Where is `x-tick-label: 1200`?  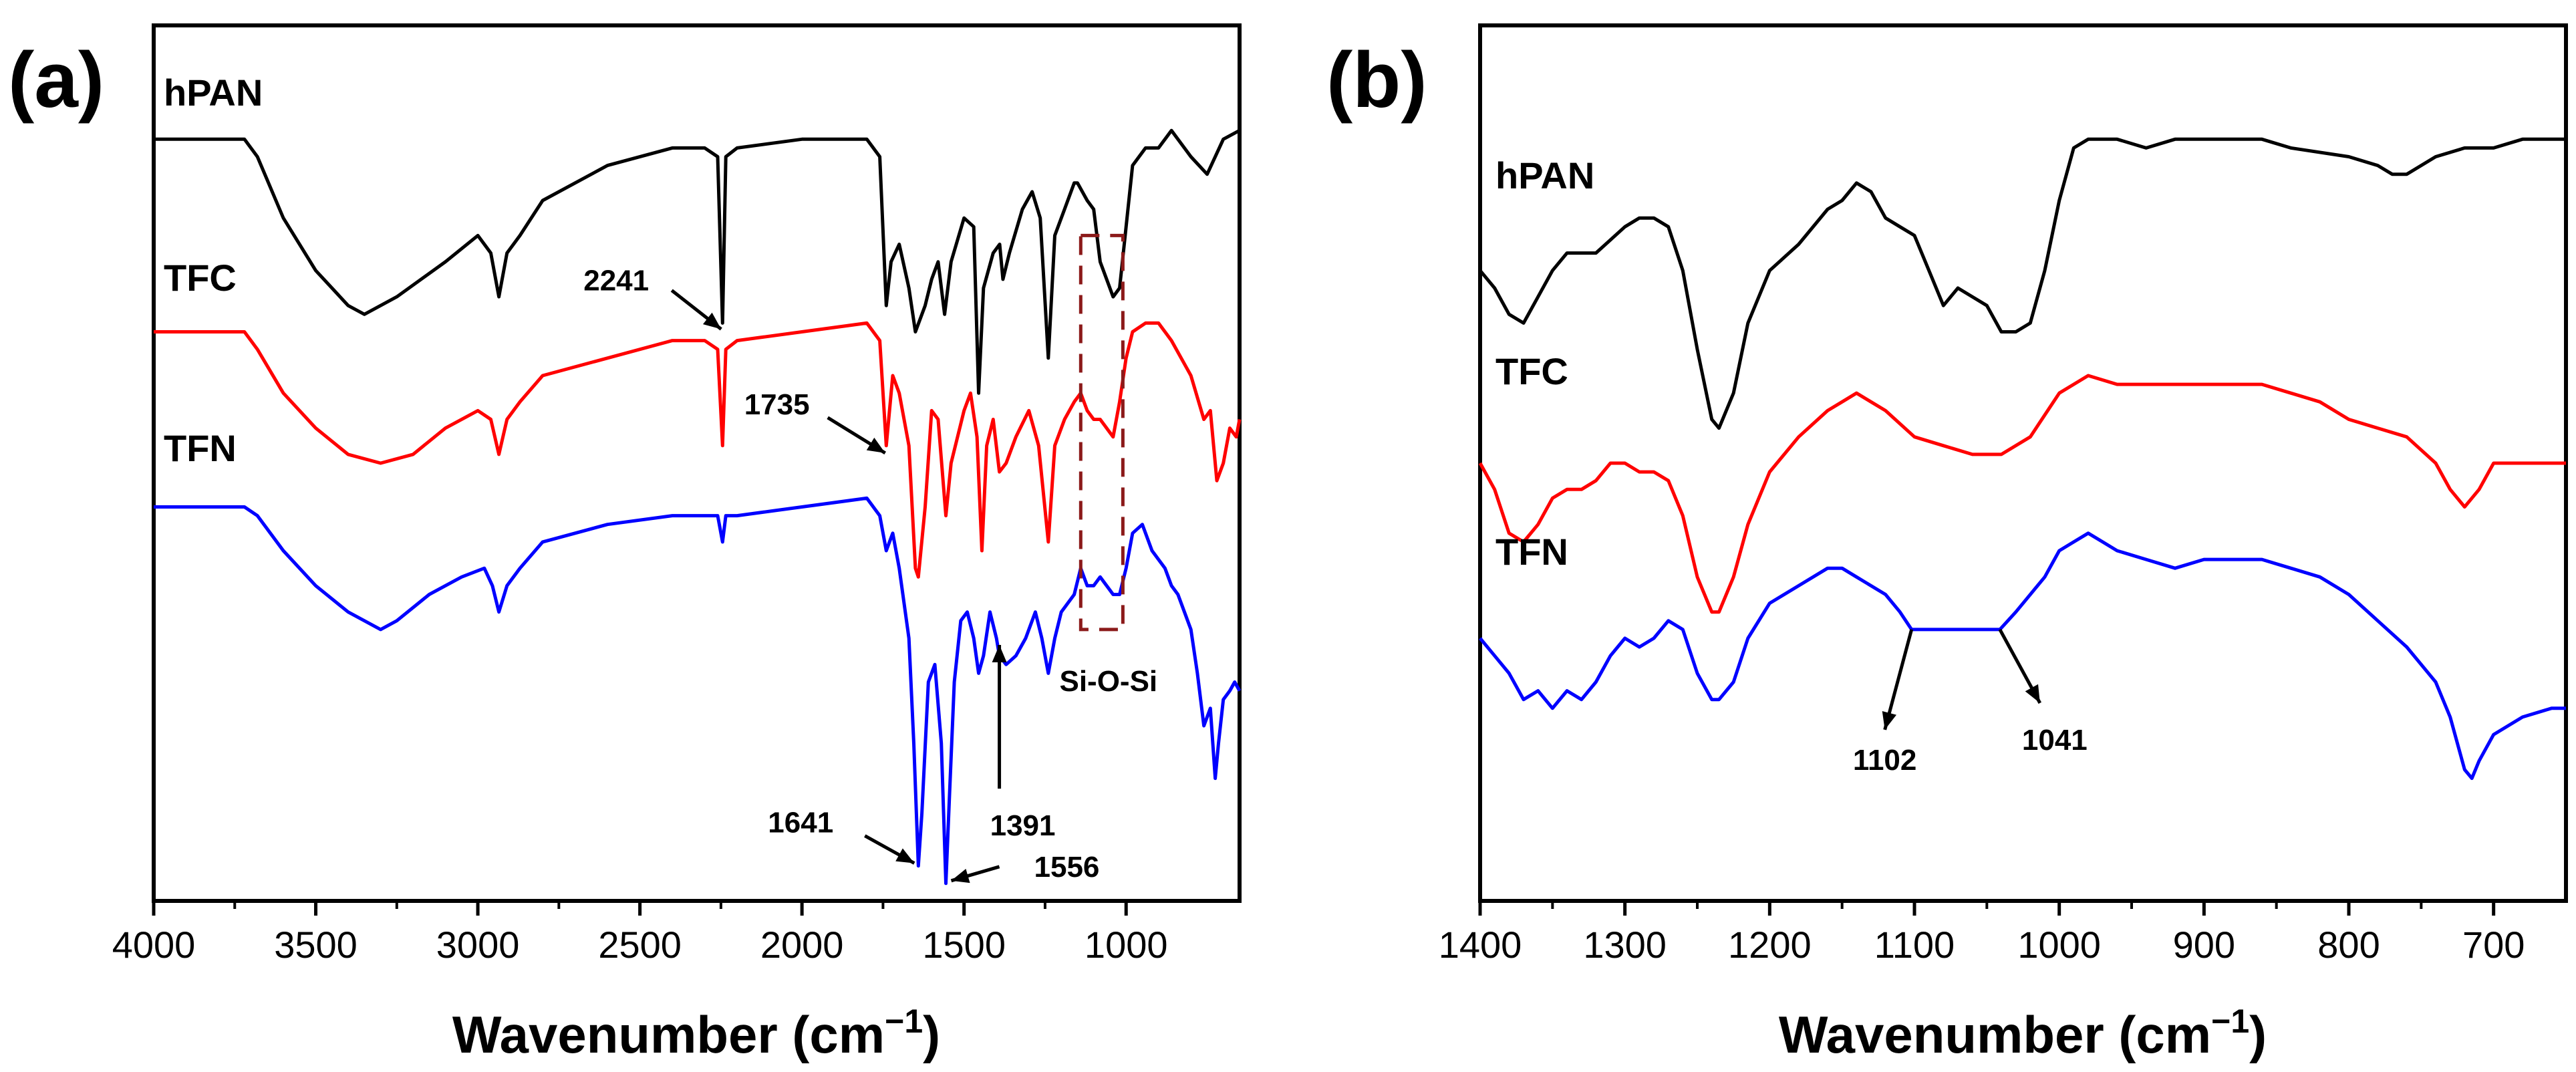
x-tick-label: 1200 is located at coordinates (1770, 945).